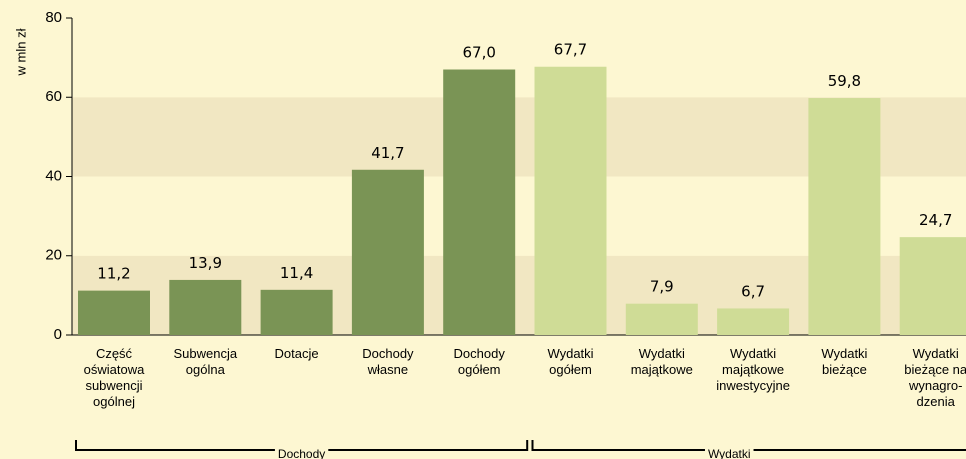 This screenshot has width=966, height=459. I want to click on y-tick-label: 20, so click(53, 255).